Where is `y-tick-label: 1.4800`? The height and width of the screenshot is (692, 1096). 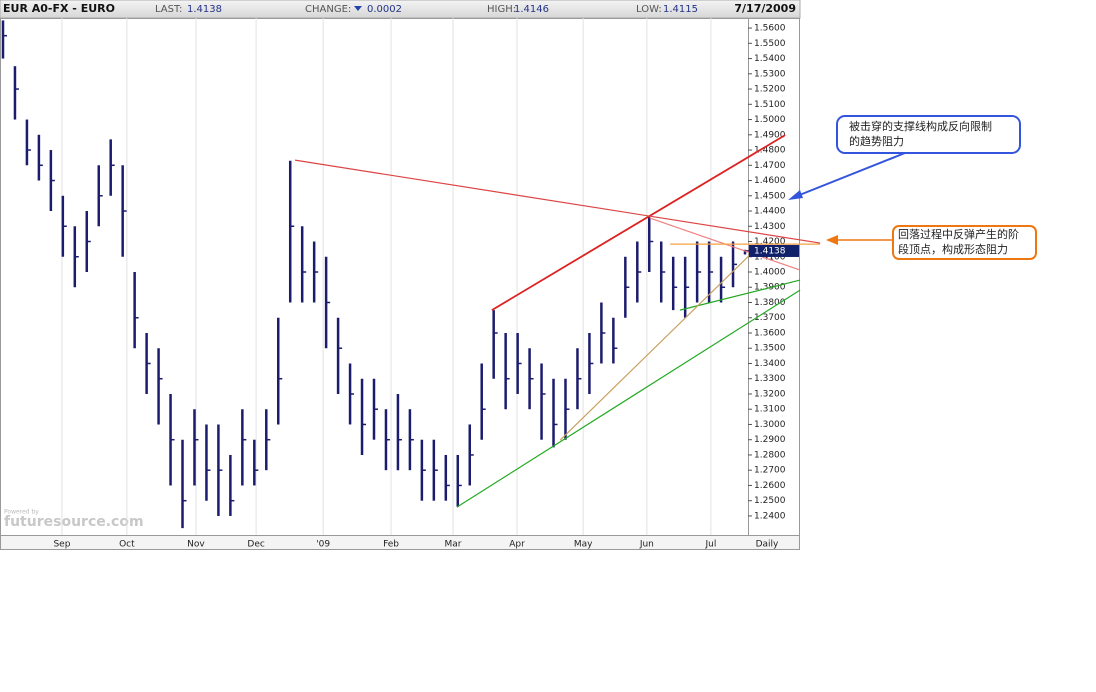 y-tick-label: 1.4800 is located at coordinates (770, 151).